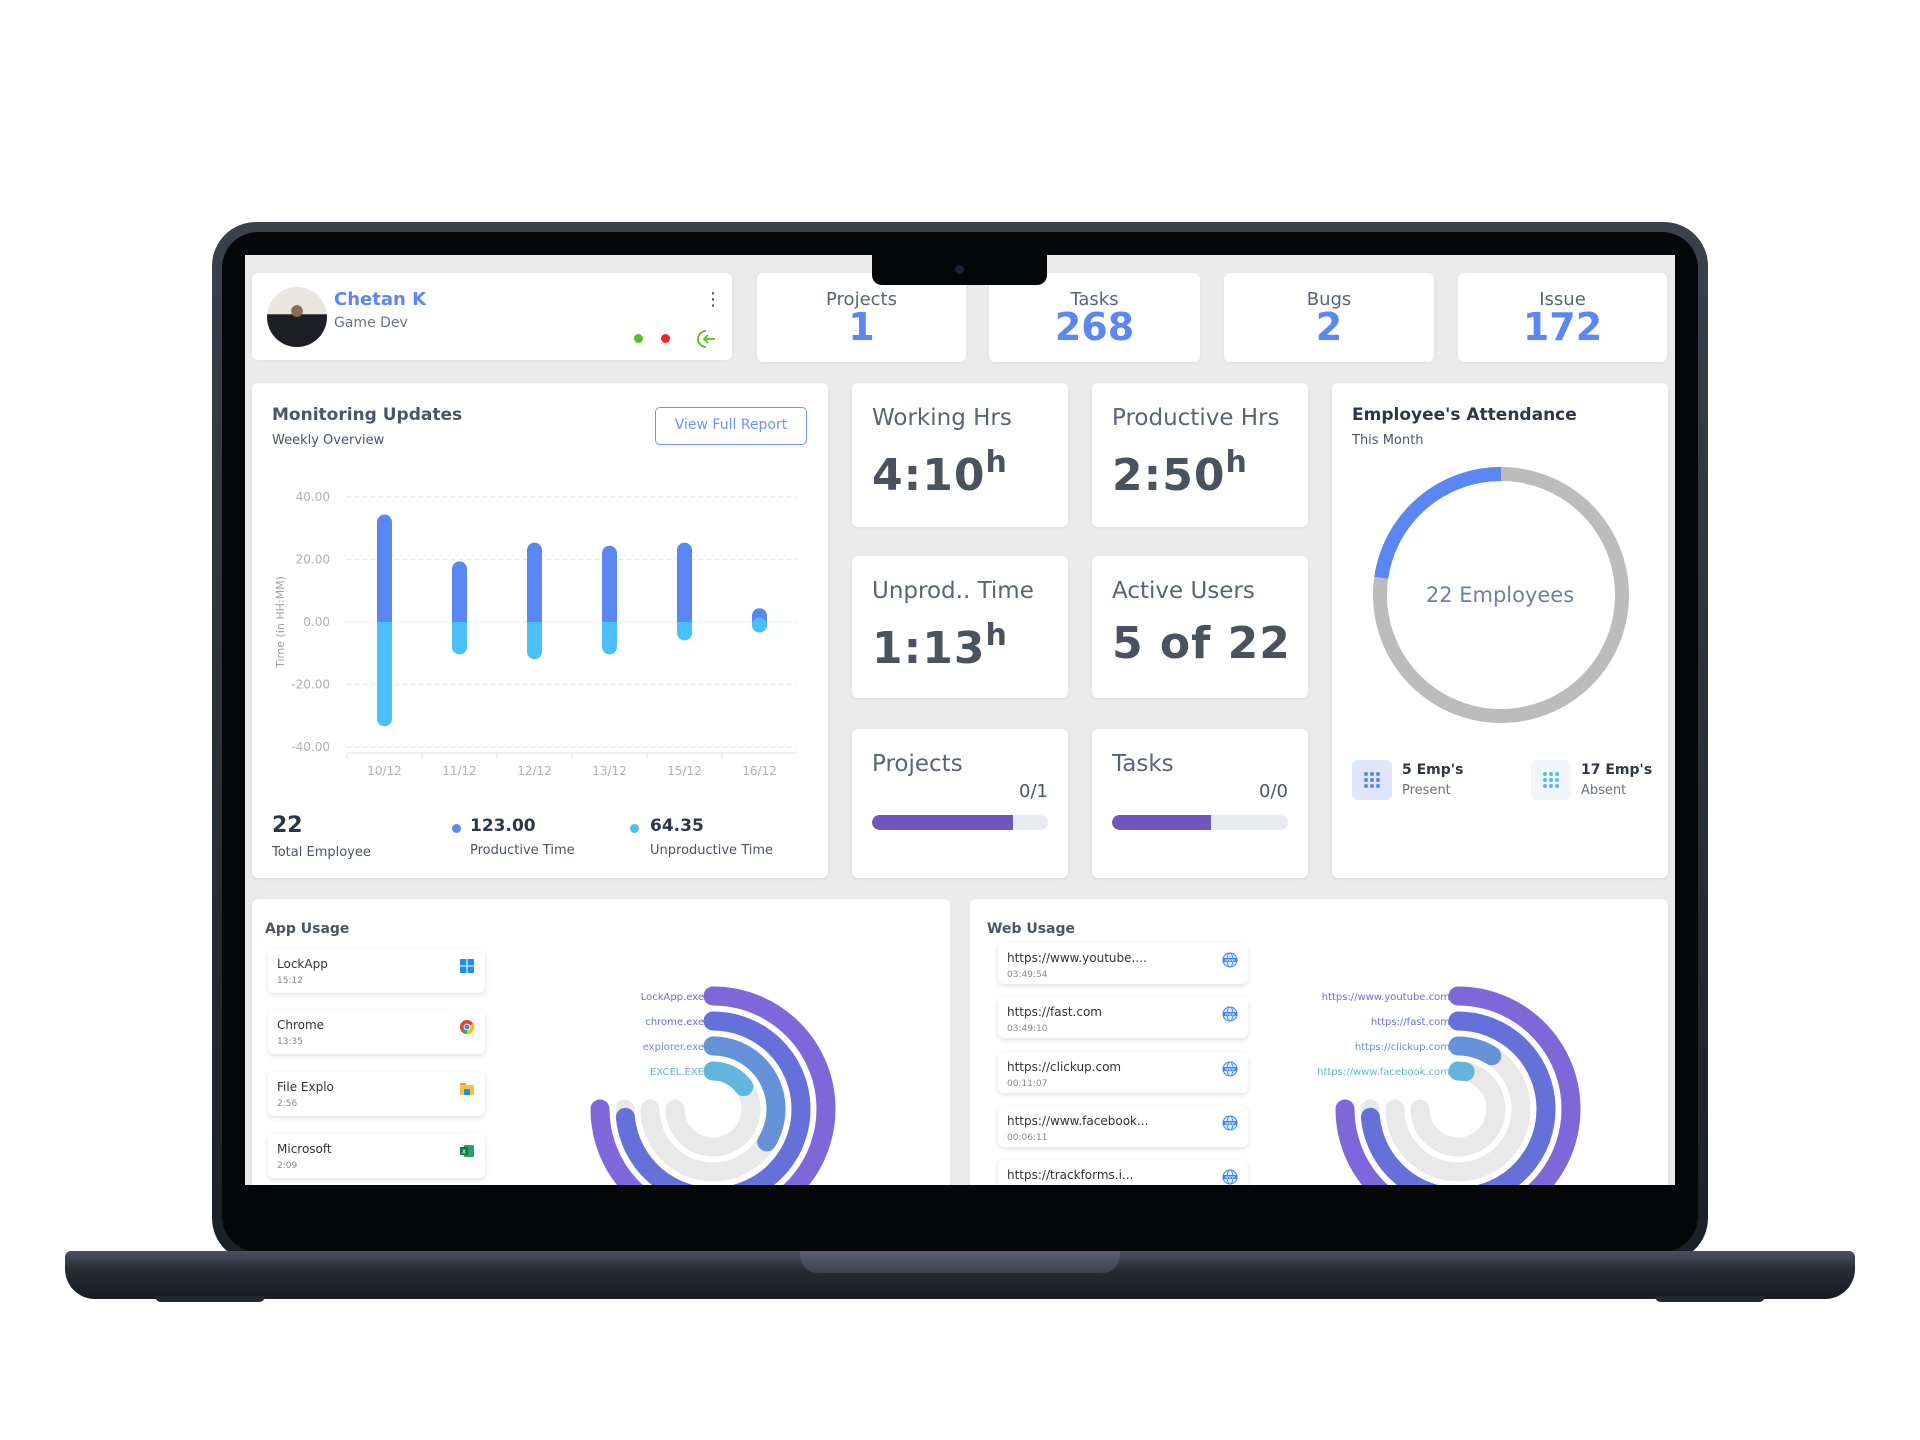 Image resolution: width=1920 pixels, height=1440 pixels. Describe the element at coordinates (376, 1094) in the screenshot. I see `list-item: File Explo 2:56` at that location.